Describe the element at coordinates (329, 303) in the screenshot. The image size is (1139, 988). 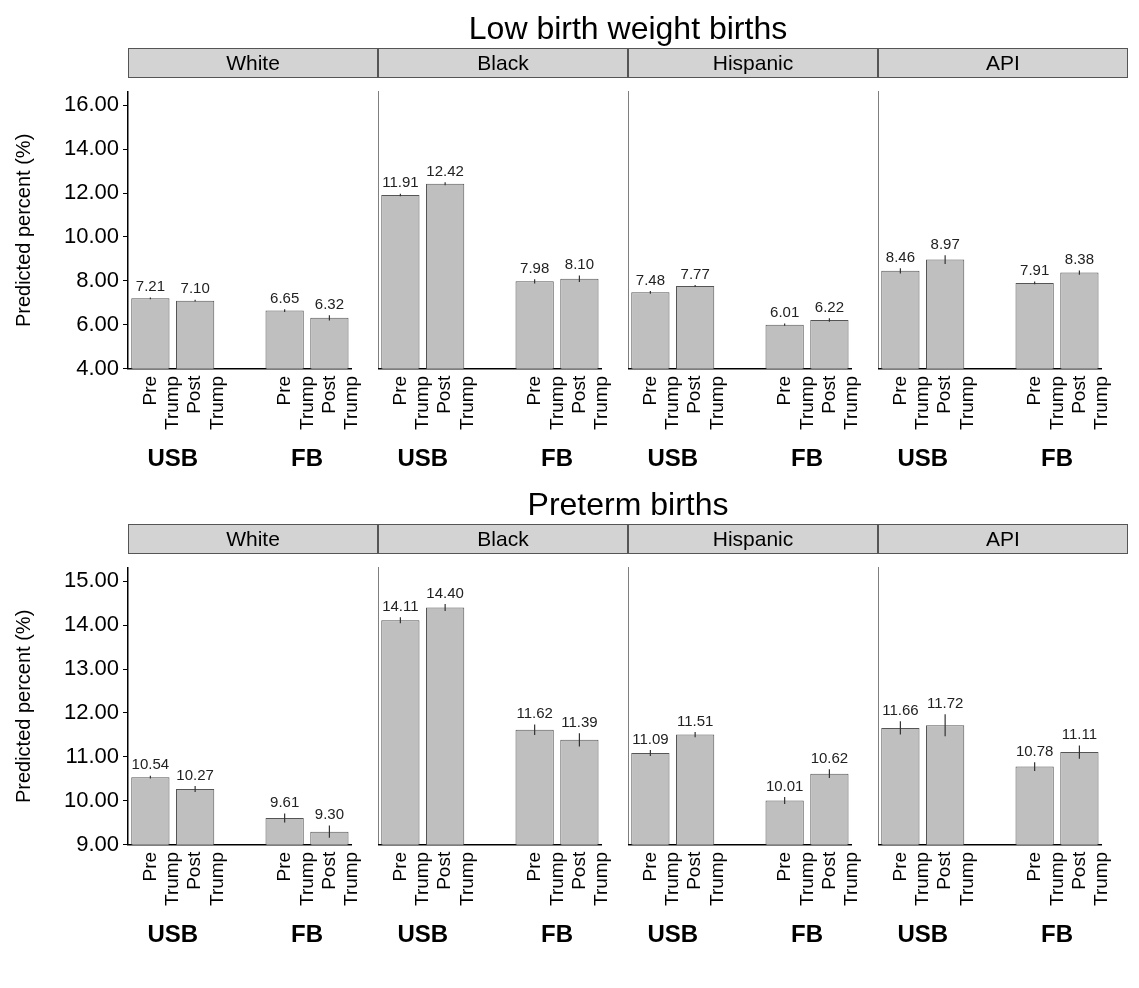
I see `data-label: 6.32` at that location.